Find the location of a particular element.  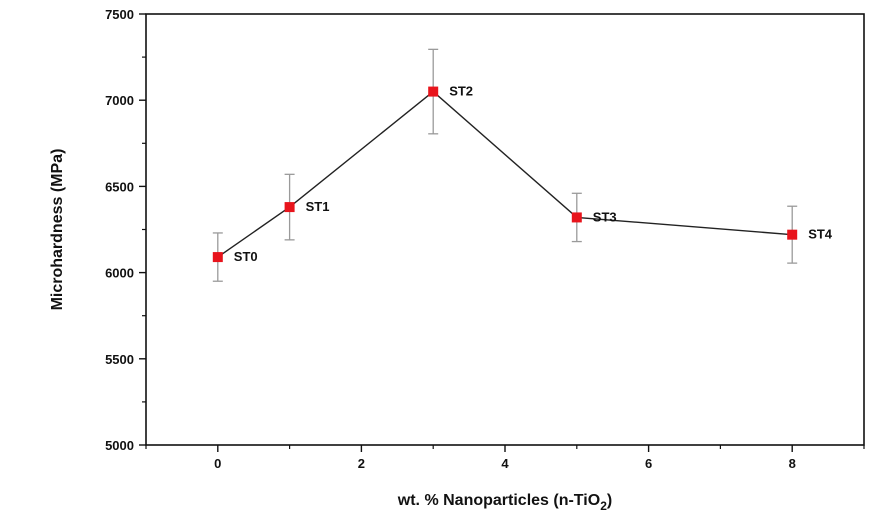

data-label: ST2 is located at coordinates (461, 91).